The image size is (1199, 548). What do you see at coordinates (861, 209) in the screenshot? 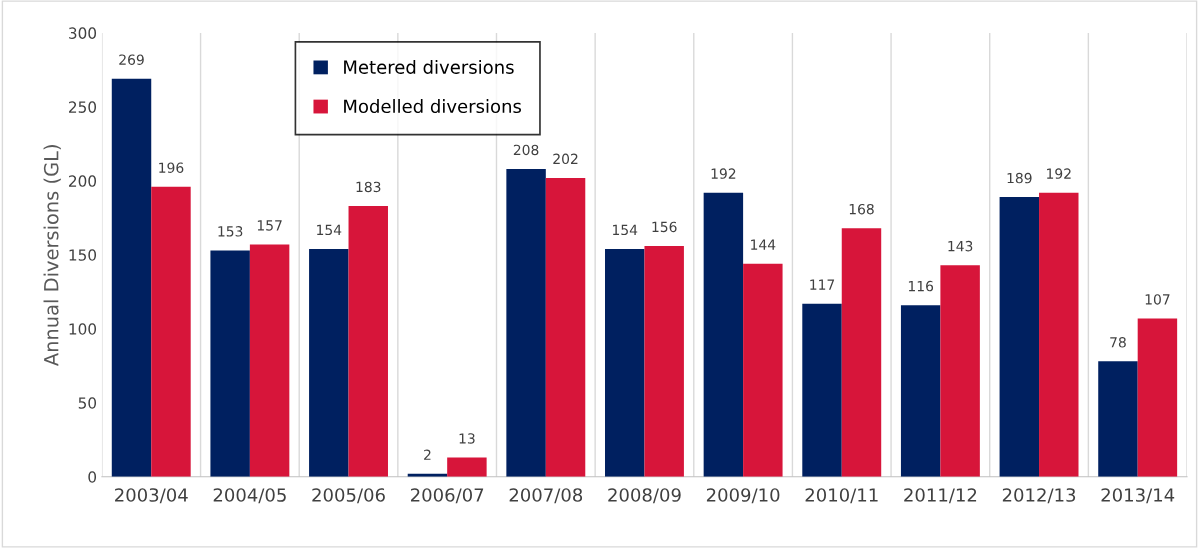
I see `data-label: 168` at bounding box center [861, 209].